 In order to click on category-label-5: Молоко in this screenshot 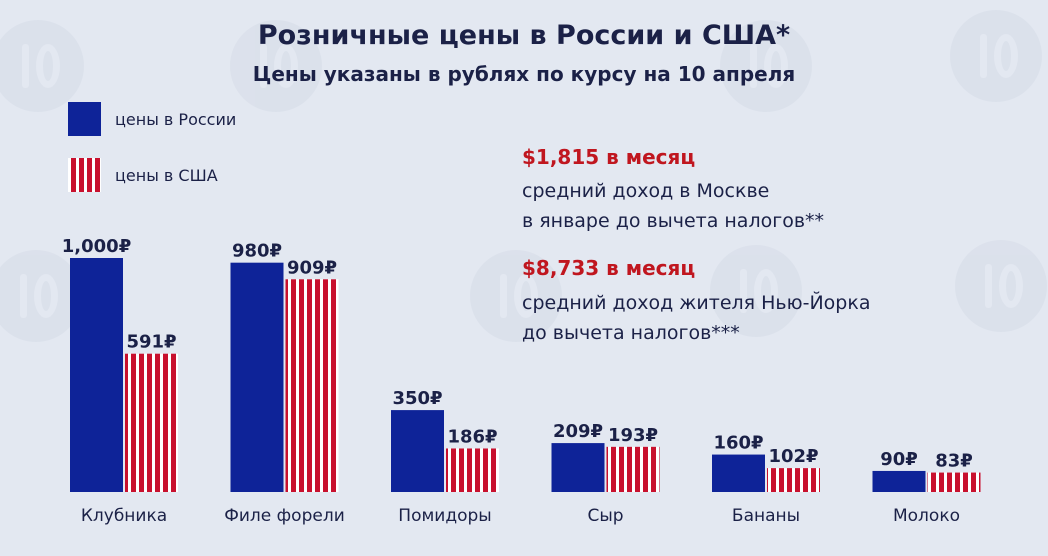, I will do `click(926, 516)`.